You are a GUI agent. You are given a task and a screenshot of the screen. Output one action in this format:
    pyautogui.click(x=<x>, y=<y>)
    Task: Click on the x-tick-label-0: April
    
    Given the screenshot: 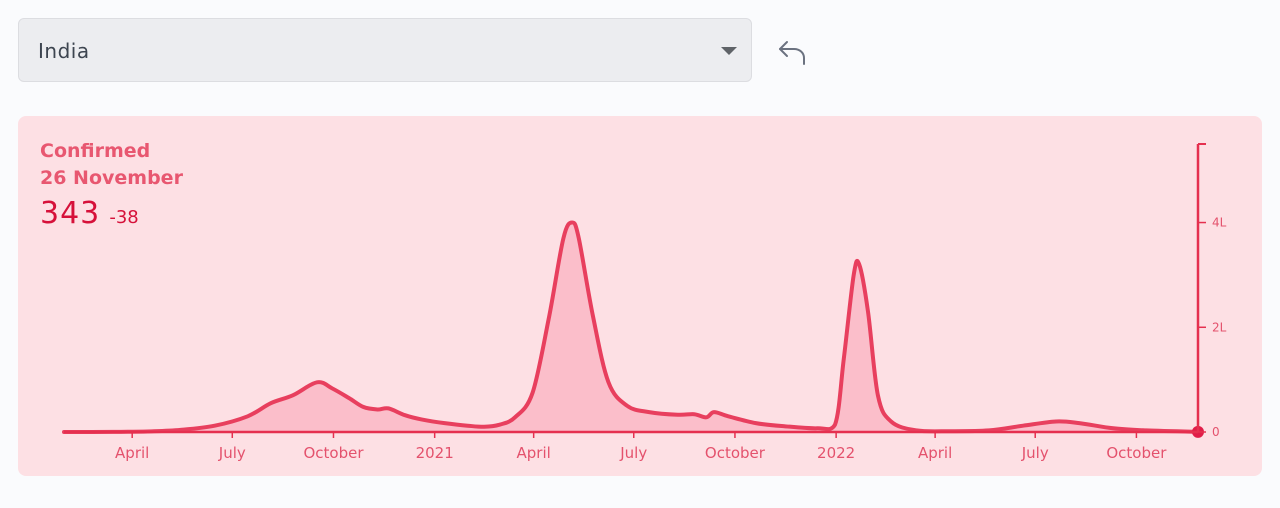 What is the action you would take?
    pyautogui.click(x=132, y=453)
    